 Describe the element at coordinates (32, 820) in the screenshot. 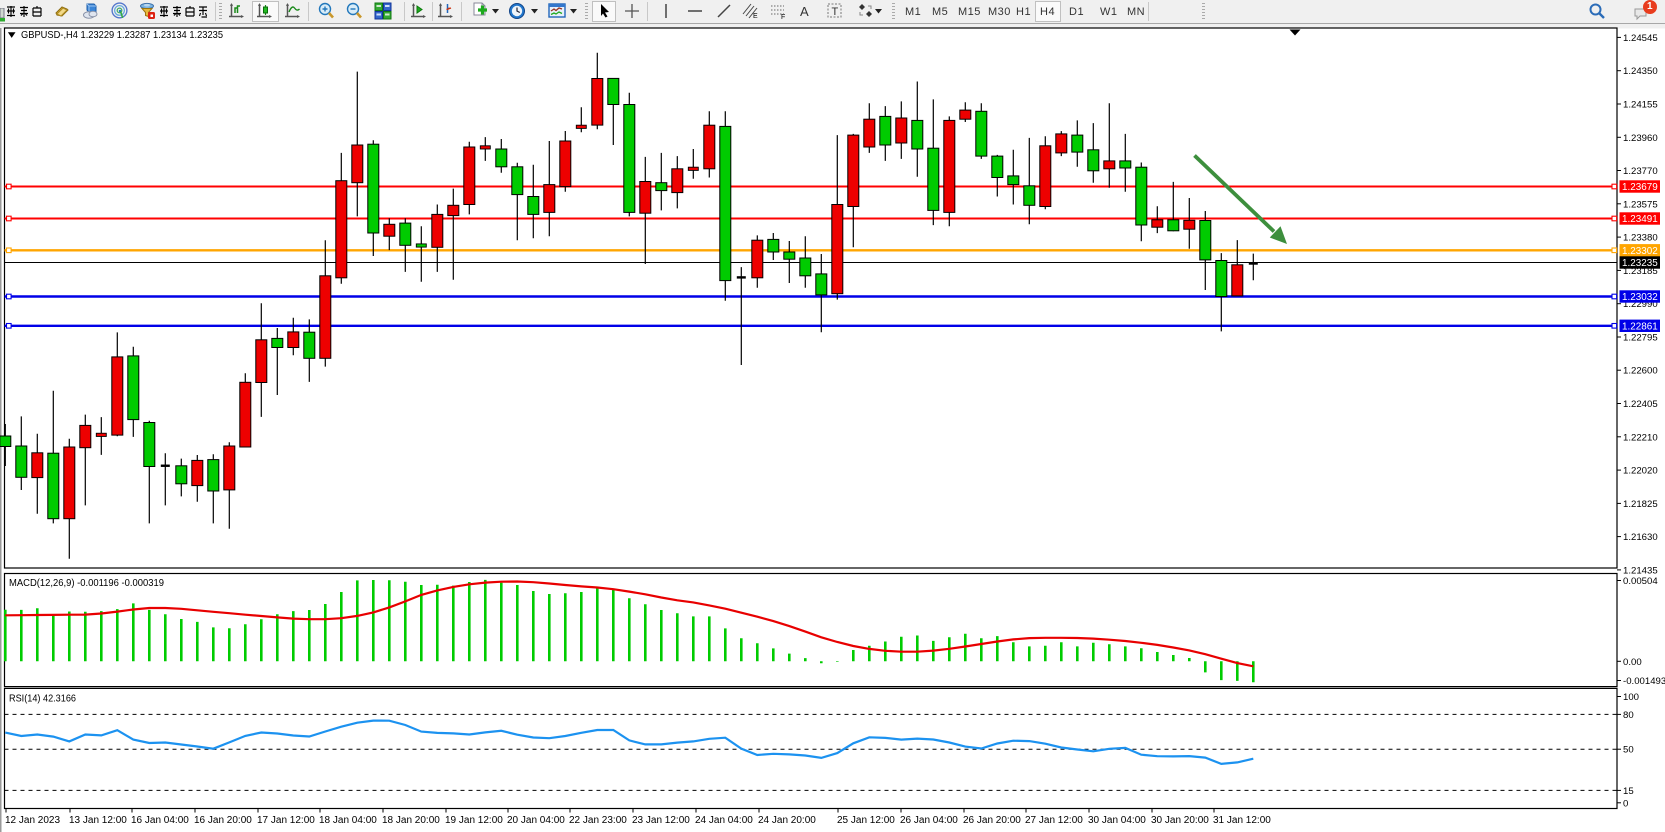

I see `svg-text: 12 Jan 2023` at that location.